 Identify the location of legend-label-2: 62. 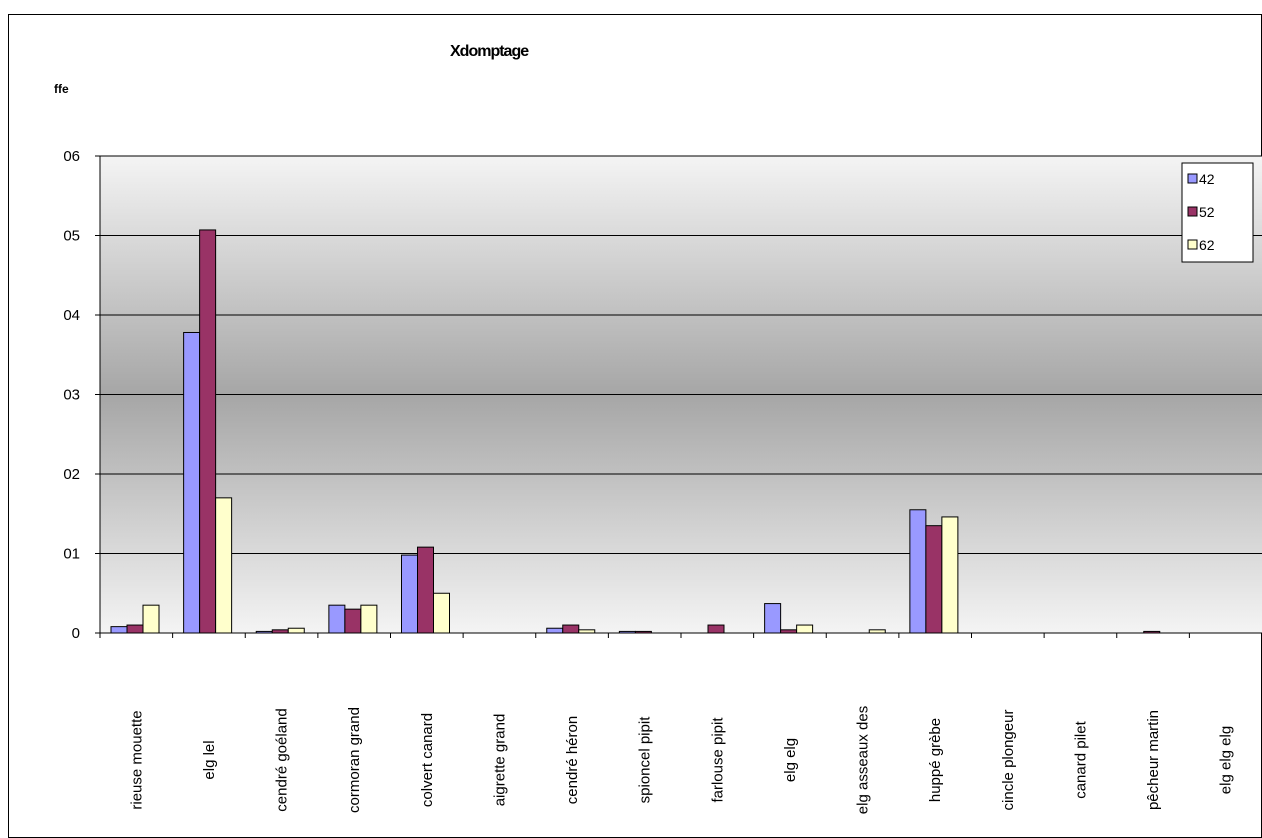
(1207, 245).